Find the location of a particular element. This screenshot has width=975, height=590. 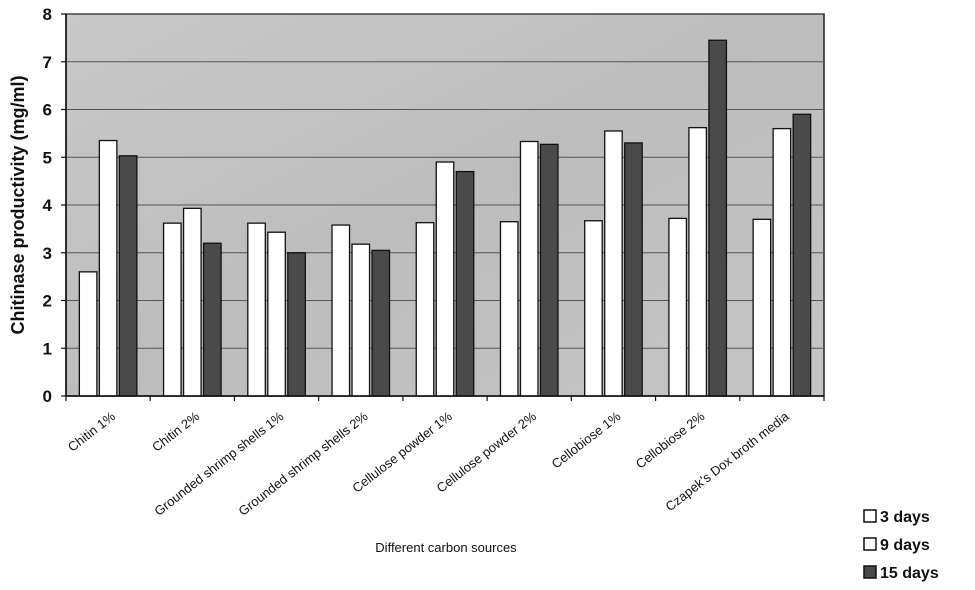

y-tick-label: 5 is located at coordinates (47, 157).